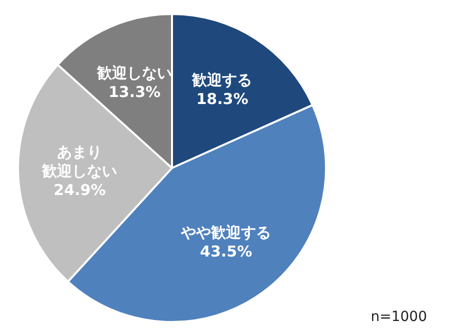 The height and width of the screenshot is (333, 449). I want to click on slice-label: あまり歓迎しない, so click(79, 161).